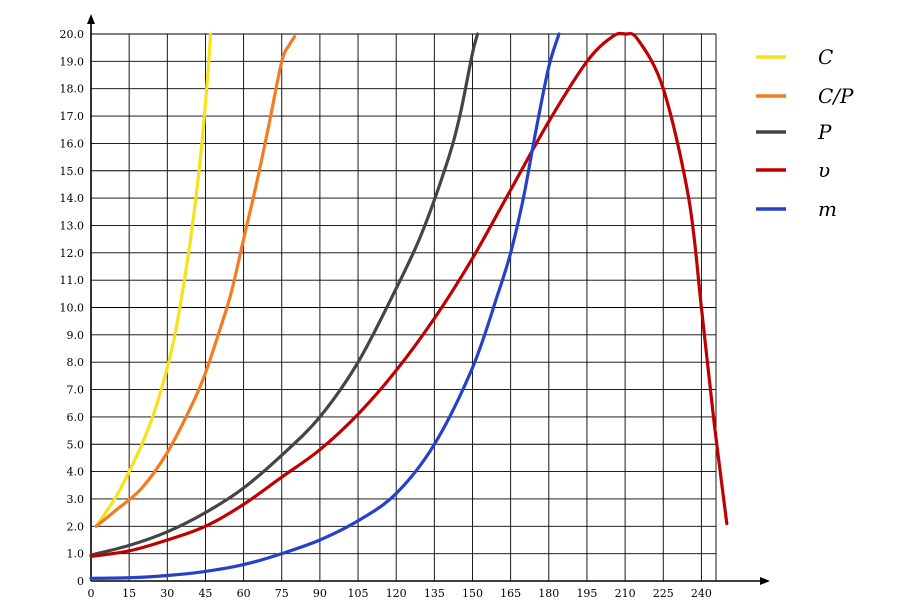 The width and height of the screenshot is (912, 609). Describe the element at coordinates (827, 209) in the screenshot. I see `legend-label-m: m` at that location.